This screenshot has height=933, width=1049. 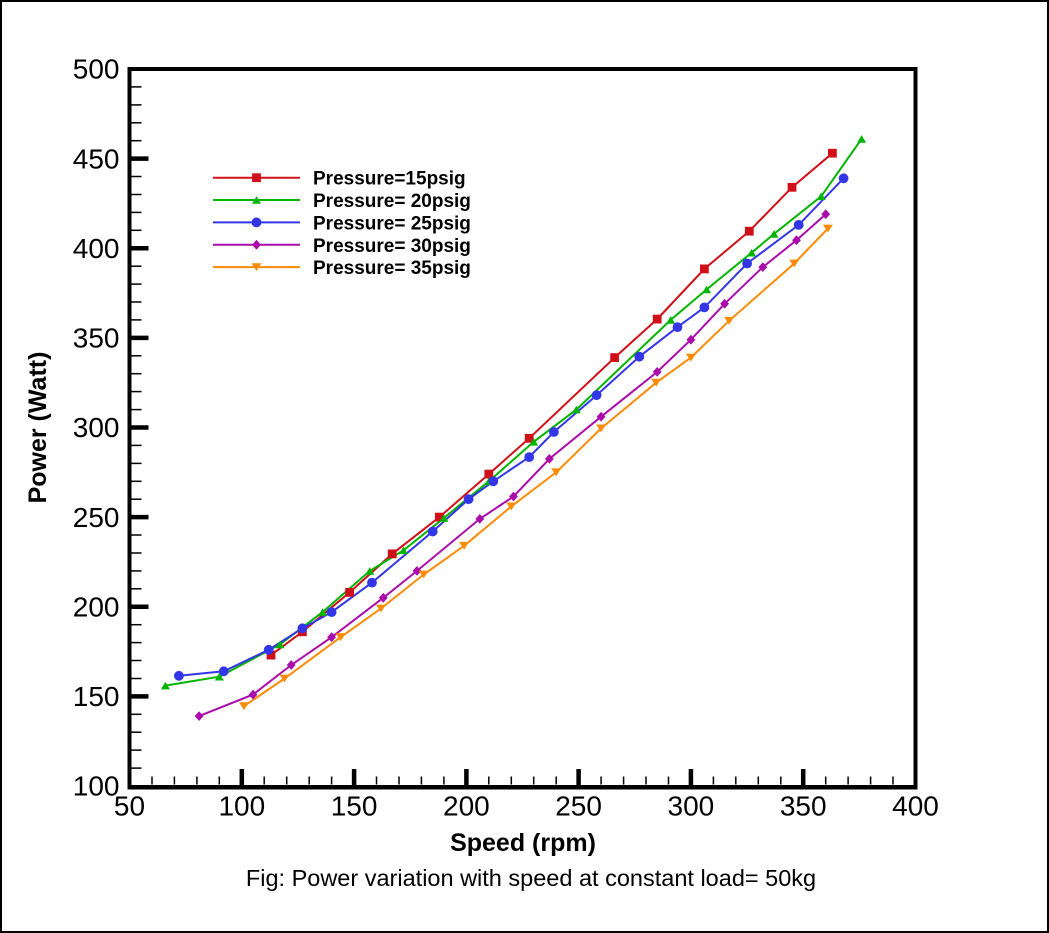 What do you see at coordinates (392, 201) in the screenshot?
I see `svg-text: Pressure= 20psig` at bounding box center [392, 201].